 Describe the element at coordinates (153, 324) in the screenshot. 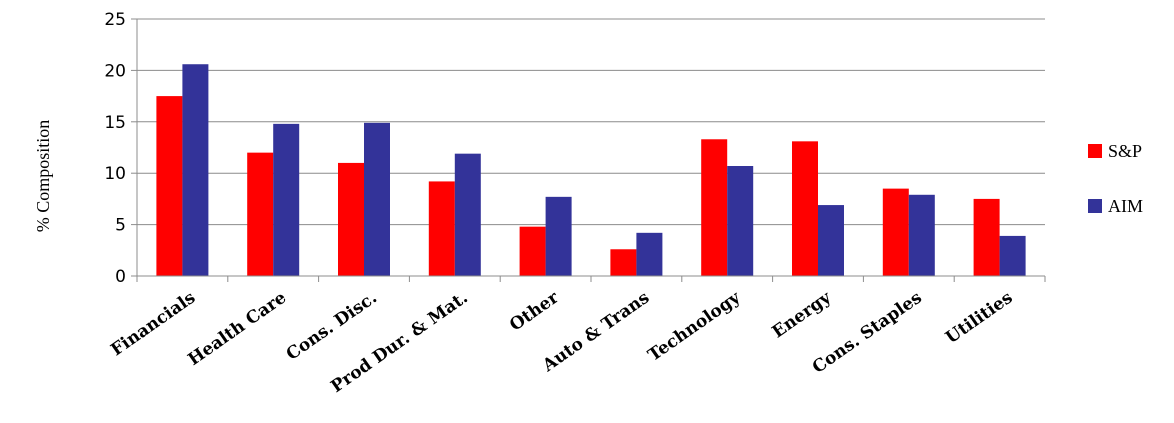

I see `x-tick-label: Financials` at that location.